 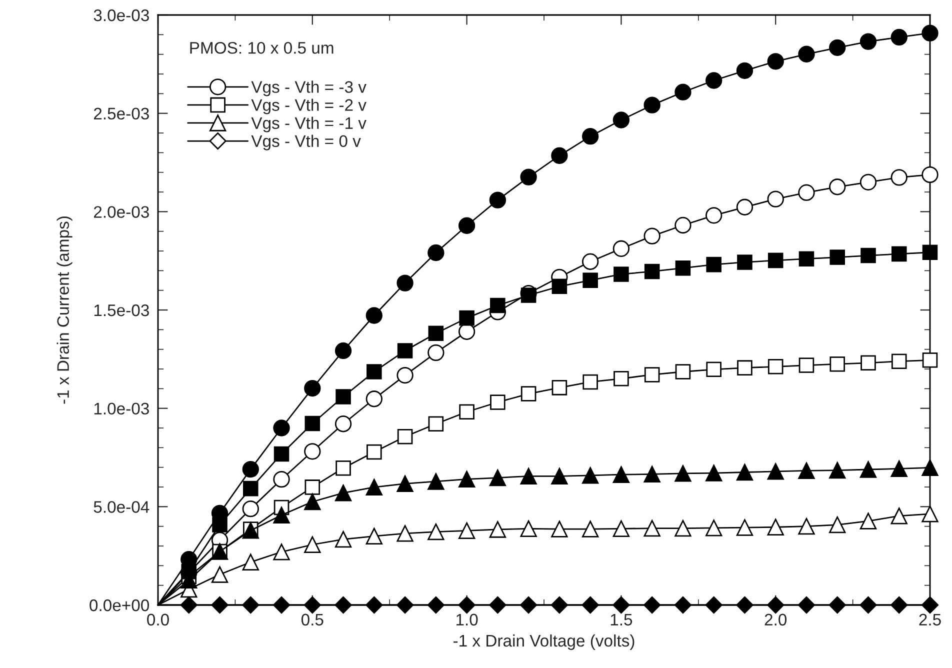 What do you see at coordinates (158, 620) in the screenshot?
I see `x-tick-label: 0.0` at bounding box center [158, 620].